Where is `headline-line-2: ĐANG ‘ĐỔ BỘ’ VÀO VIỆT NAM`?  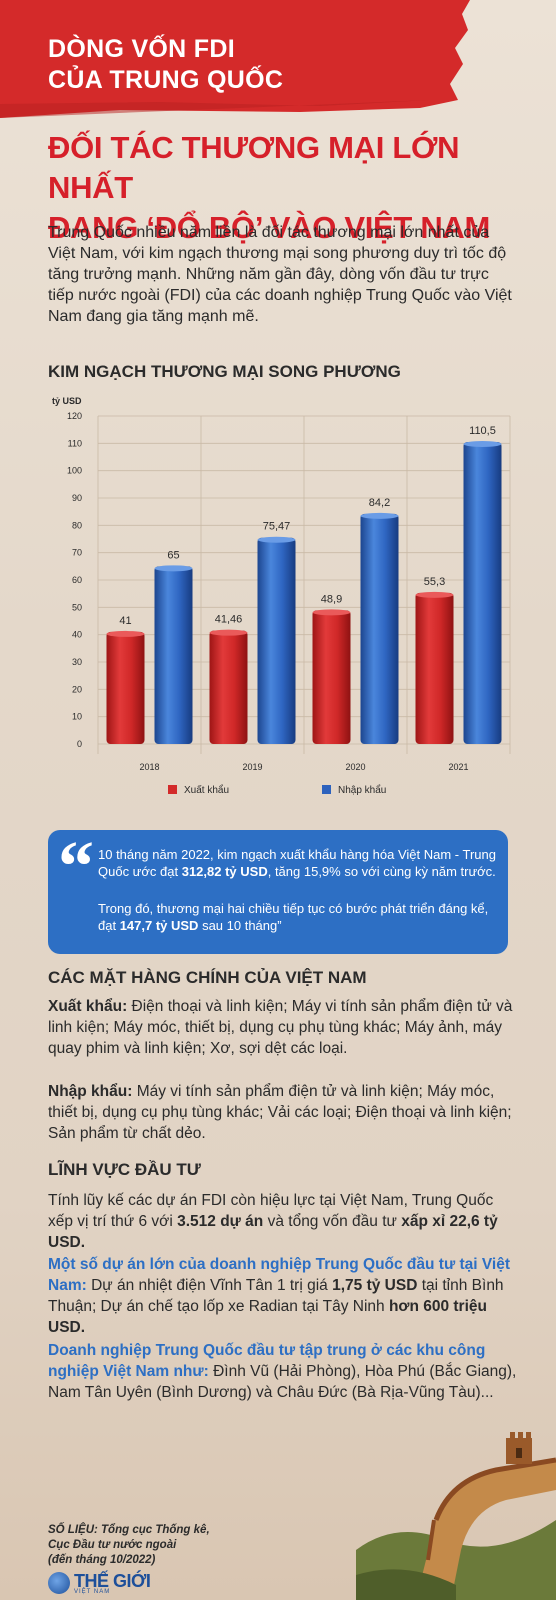 headline-line-2: ĐANG ‘ĐỔ BỘ’ VÀO VIỆT NAM is located at coordinates (269, 227).